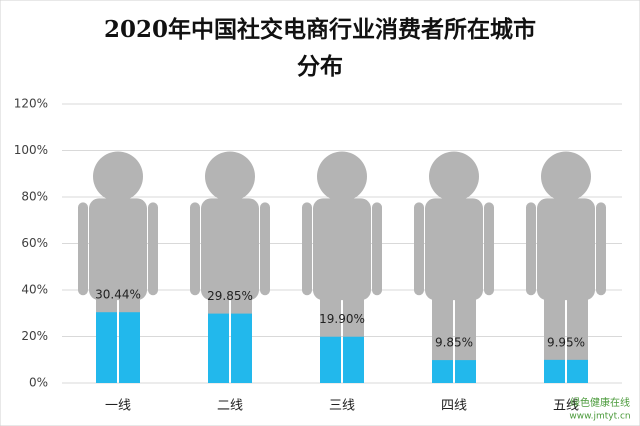 The height and width of the screenshot is (426, 640). Describe the element at coordinates (454, 406) in the screenshot. I see `x-tick-label: 四线` at that location.